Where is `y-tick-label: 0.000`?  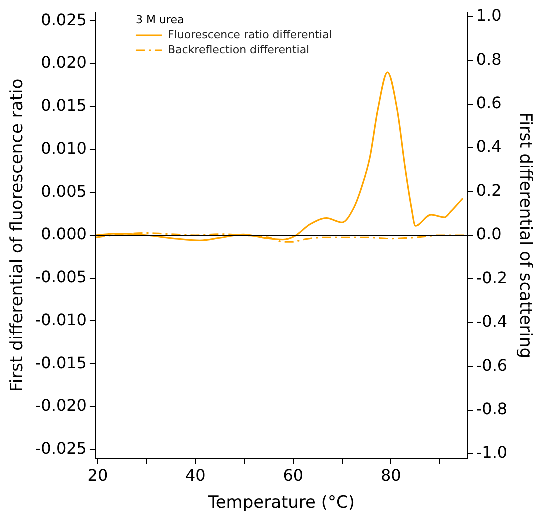 y-tick-label: 0.000 is located at coordinates (64, 234).